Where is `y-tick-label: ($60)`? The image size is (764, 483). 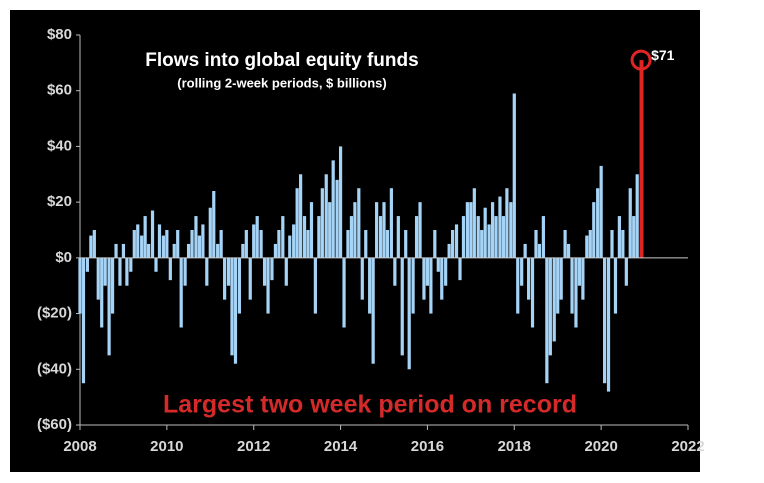
y-tick-label: ($60) is located at coordinates (54, 424).